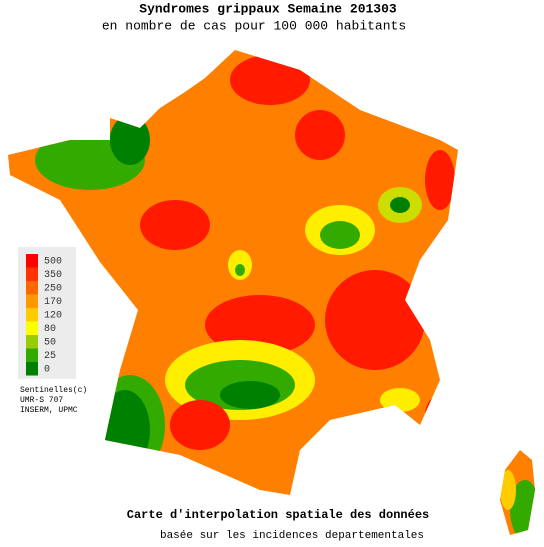 The height and width of the screenshot is (547, 544). What do you see at coordinates (47, 370) in the screenshot?
I see `legend-label: 0` at bounding box center [47, 370].